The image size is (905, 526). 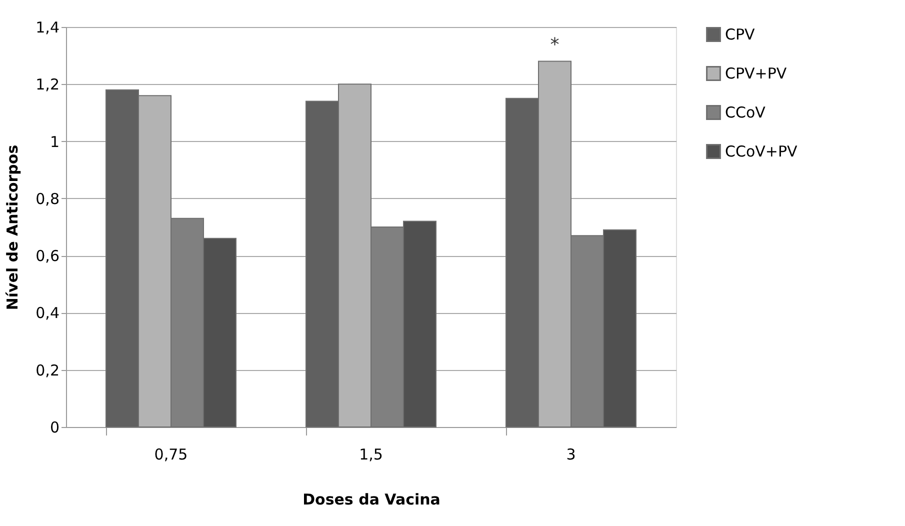 I want to click on x-tick-label: 0,75, so click(x=171, y=455).